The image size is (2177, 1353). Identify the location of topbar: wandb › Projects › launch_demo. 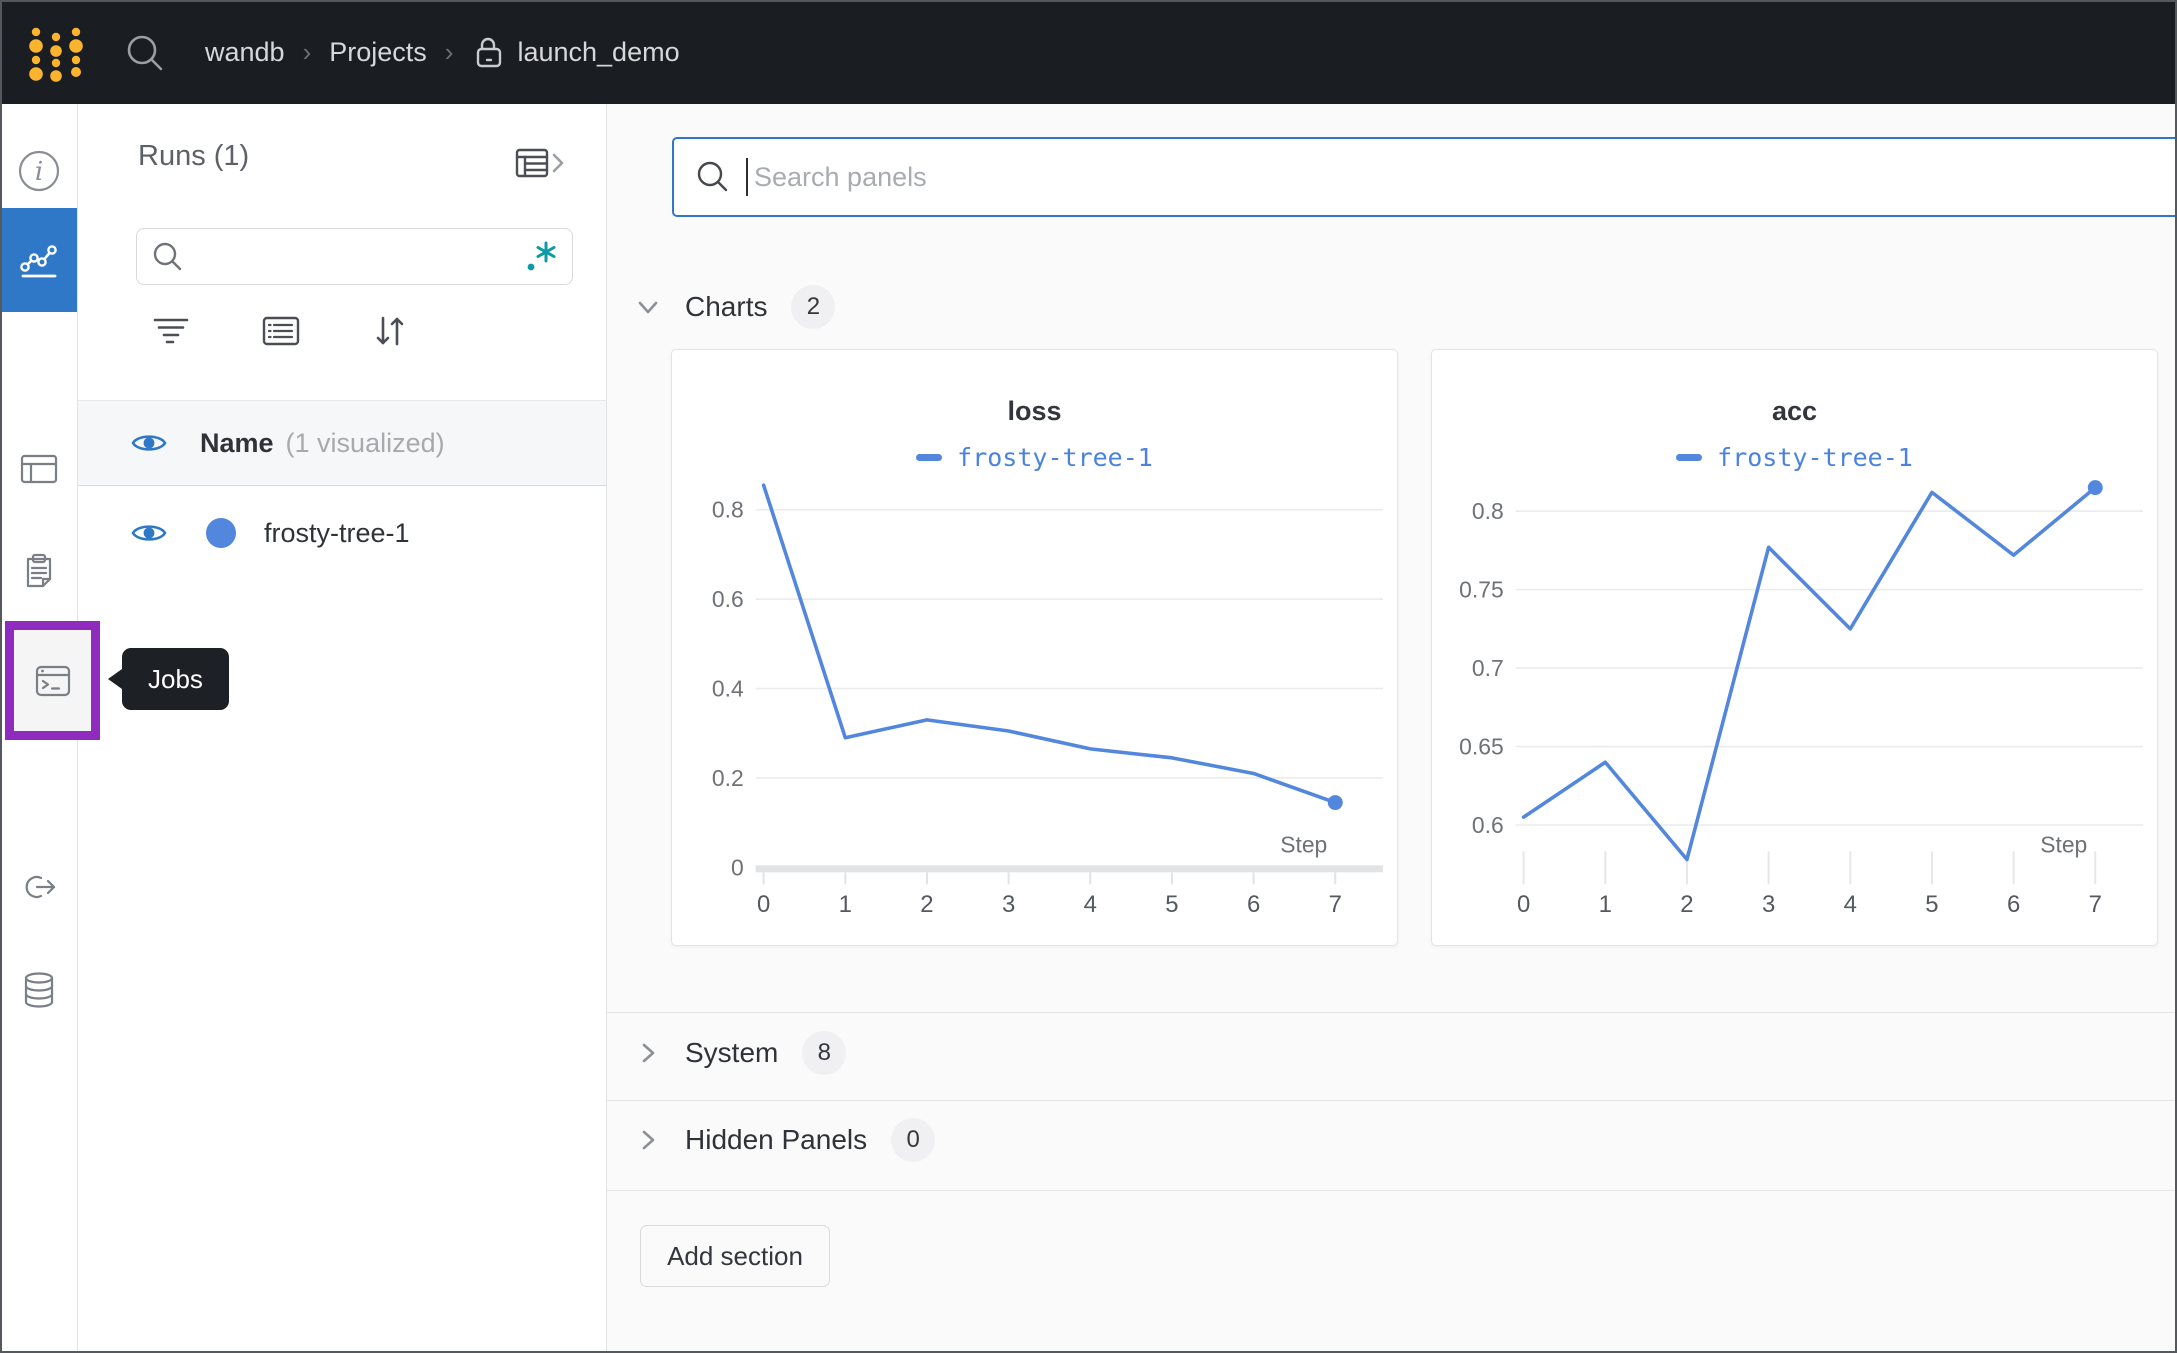
(1088, 52).